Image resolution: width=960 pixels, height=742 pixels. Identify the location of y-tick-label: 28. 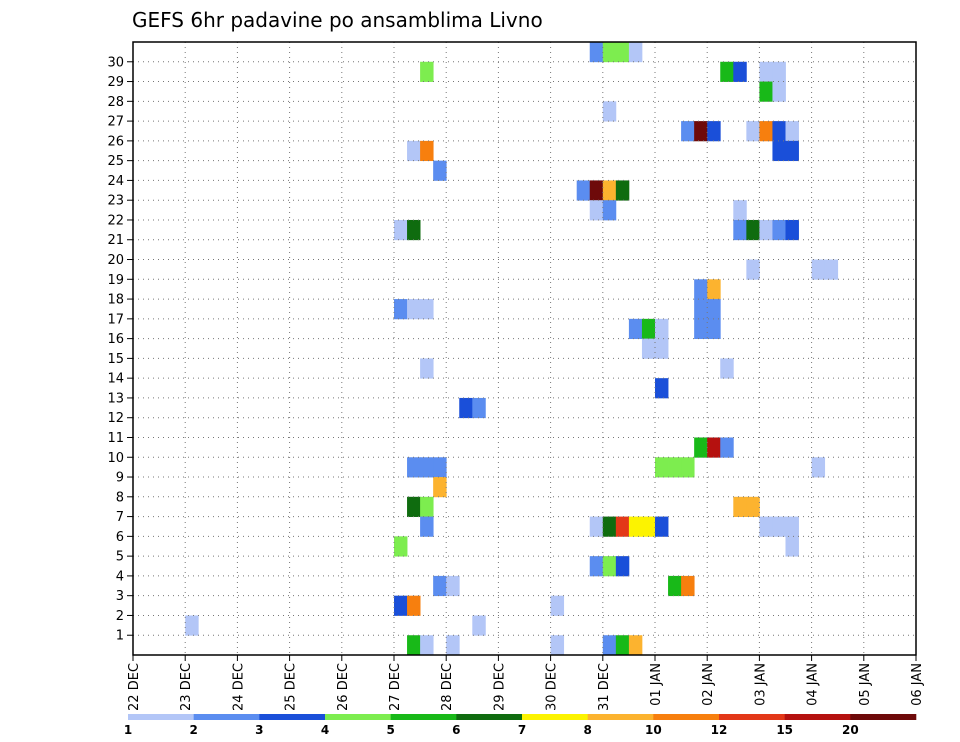
(115, 102).